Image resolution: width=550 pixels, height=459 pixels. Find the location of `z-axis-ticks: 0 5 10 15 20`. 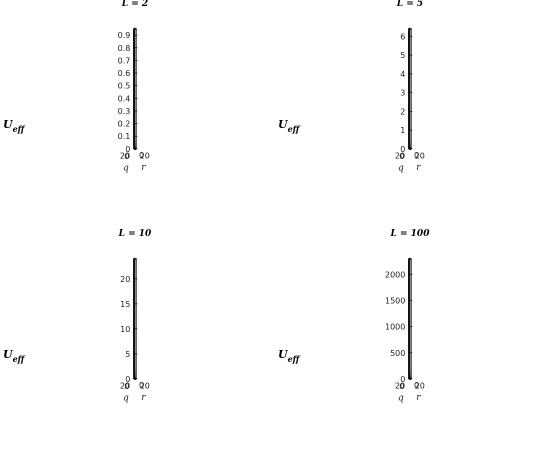

z-axis-ticks: 0 5 10 15 20 is located at coordinates (129, 329).